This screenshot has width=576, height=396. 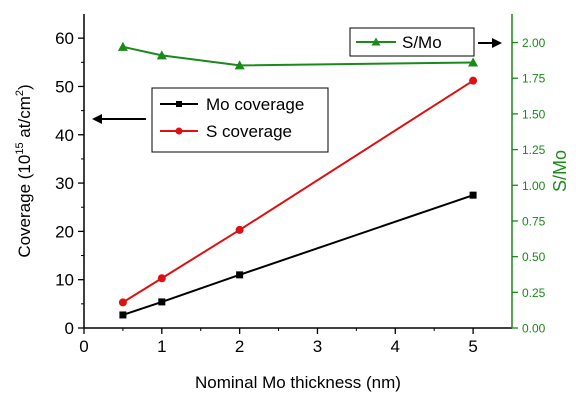 What do you see at coordinates (179, 131) in the screenshot?
I see `legend-s-marker` at bounding box center [179, 131].